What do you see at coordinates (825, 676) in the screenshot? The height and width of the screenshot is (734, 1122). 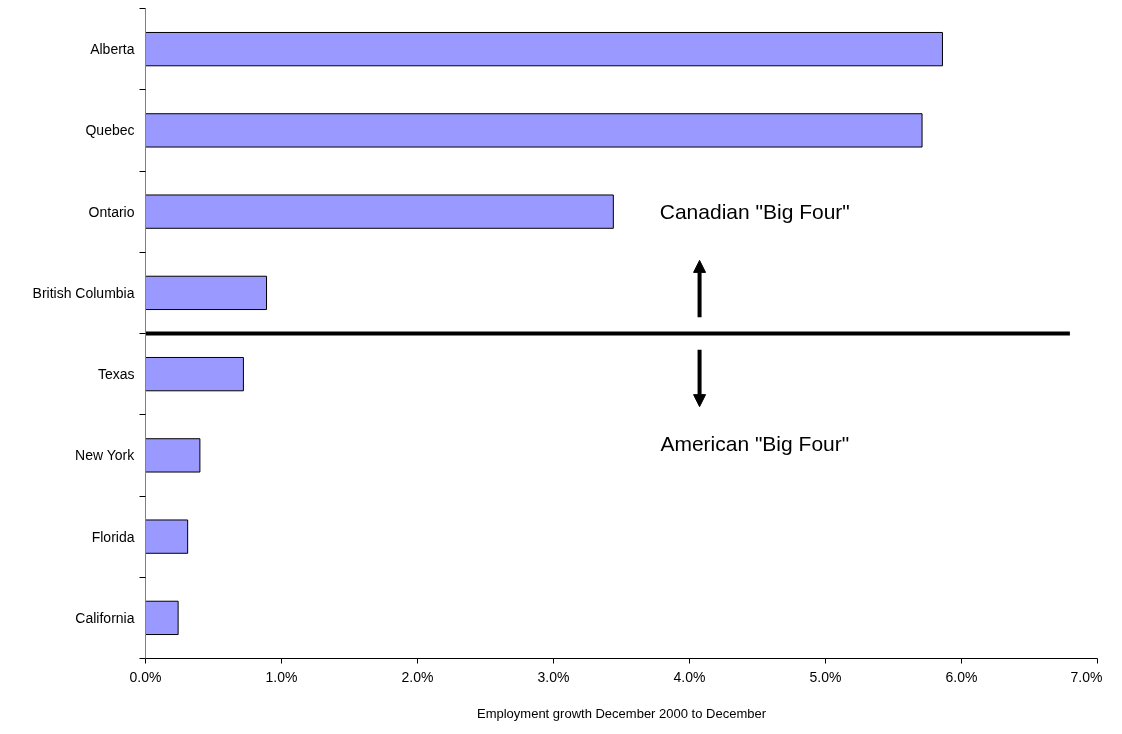 I see `x-tick-label: 5.0%` at bounding box center [825, 676].